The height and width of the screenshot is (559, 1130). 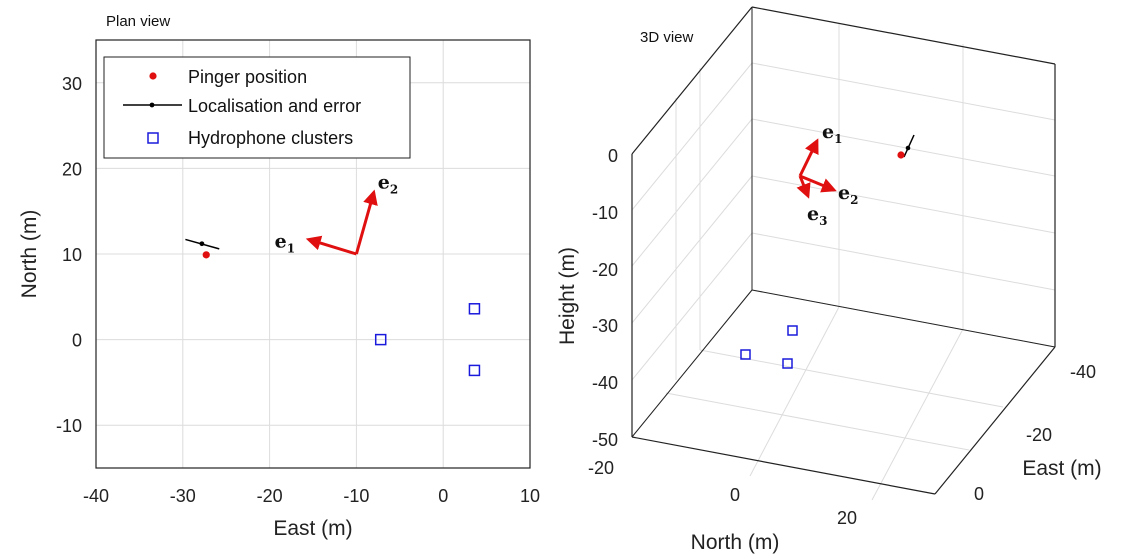 I want to click on 3d-north-tick: 0, so click(x=735, y=495).